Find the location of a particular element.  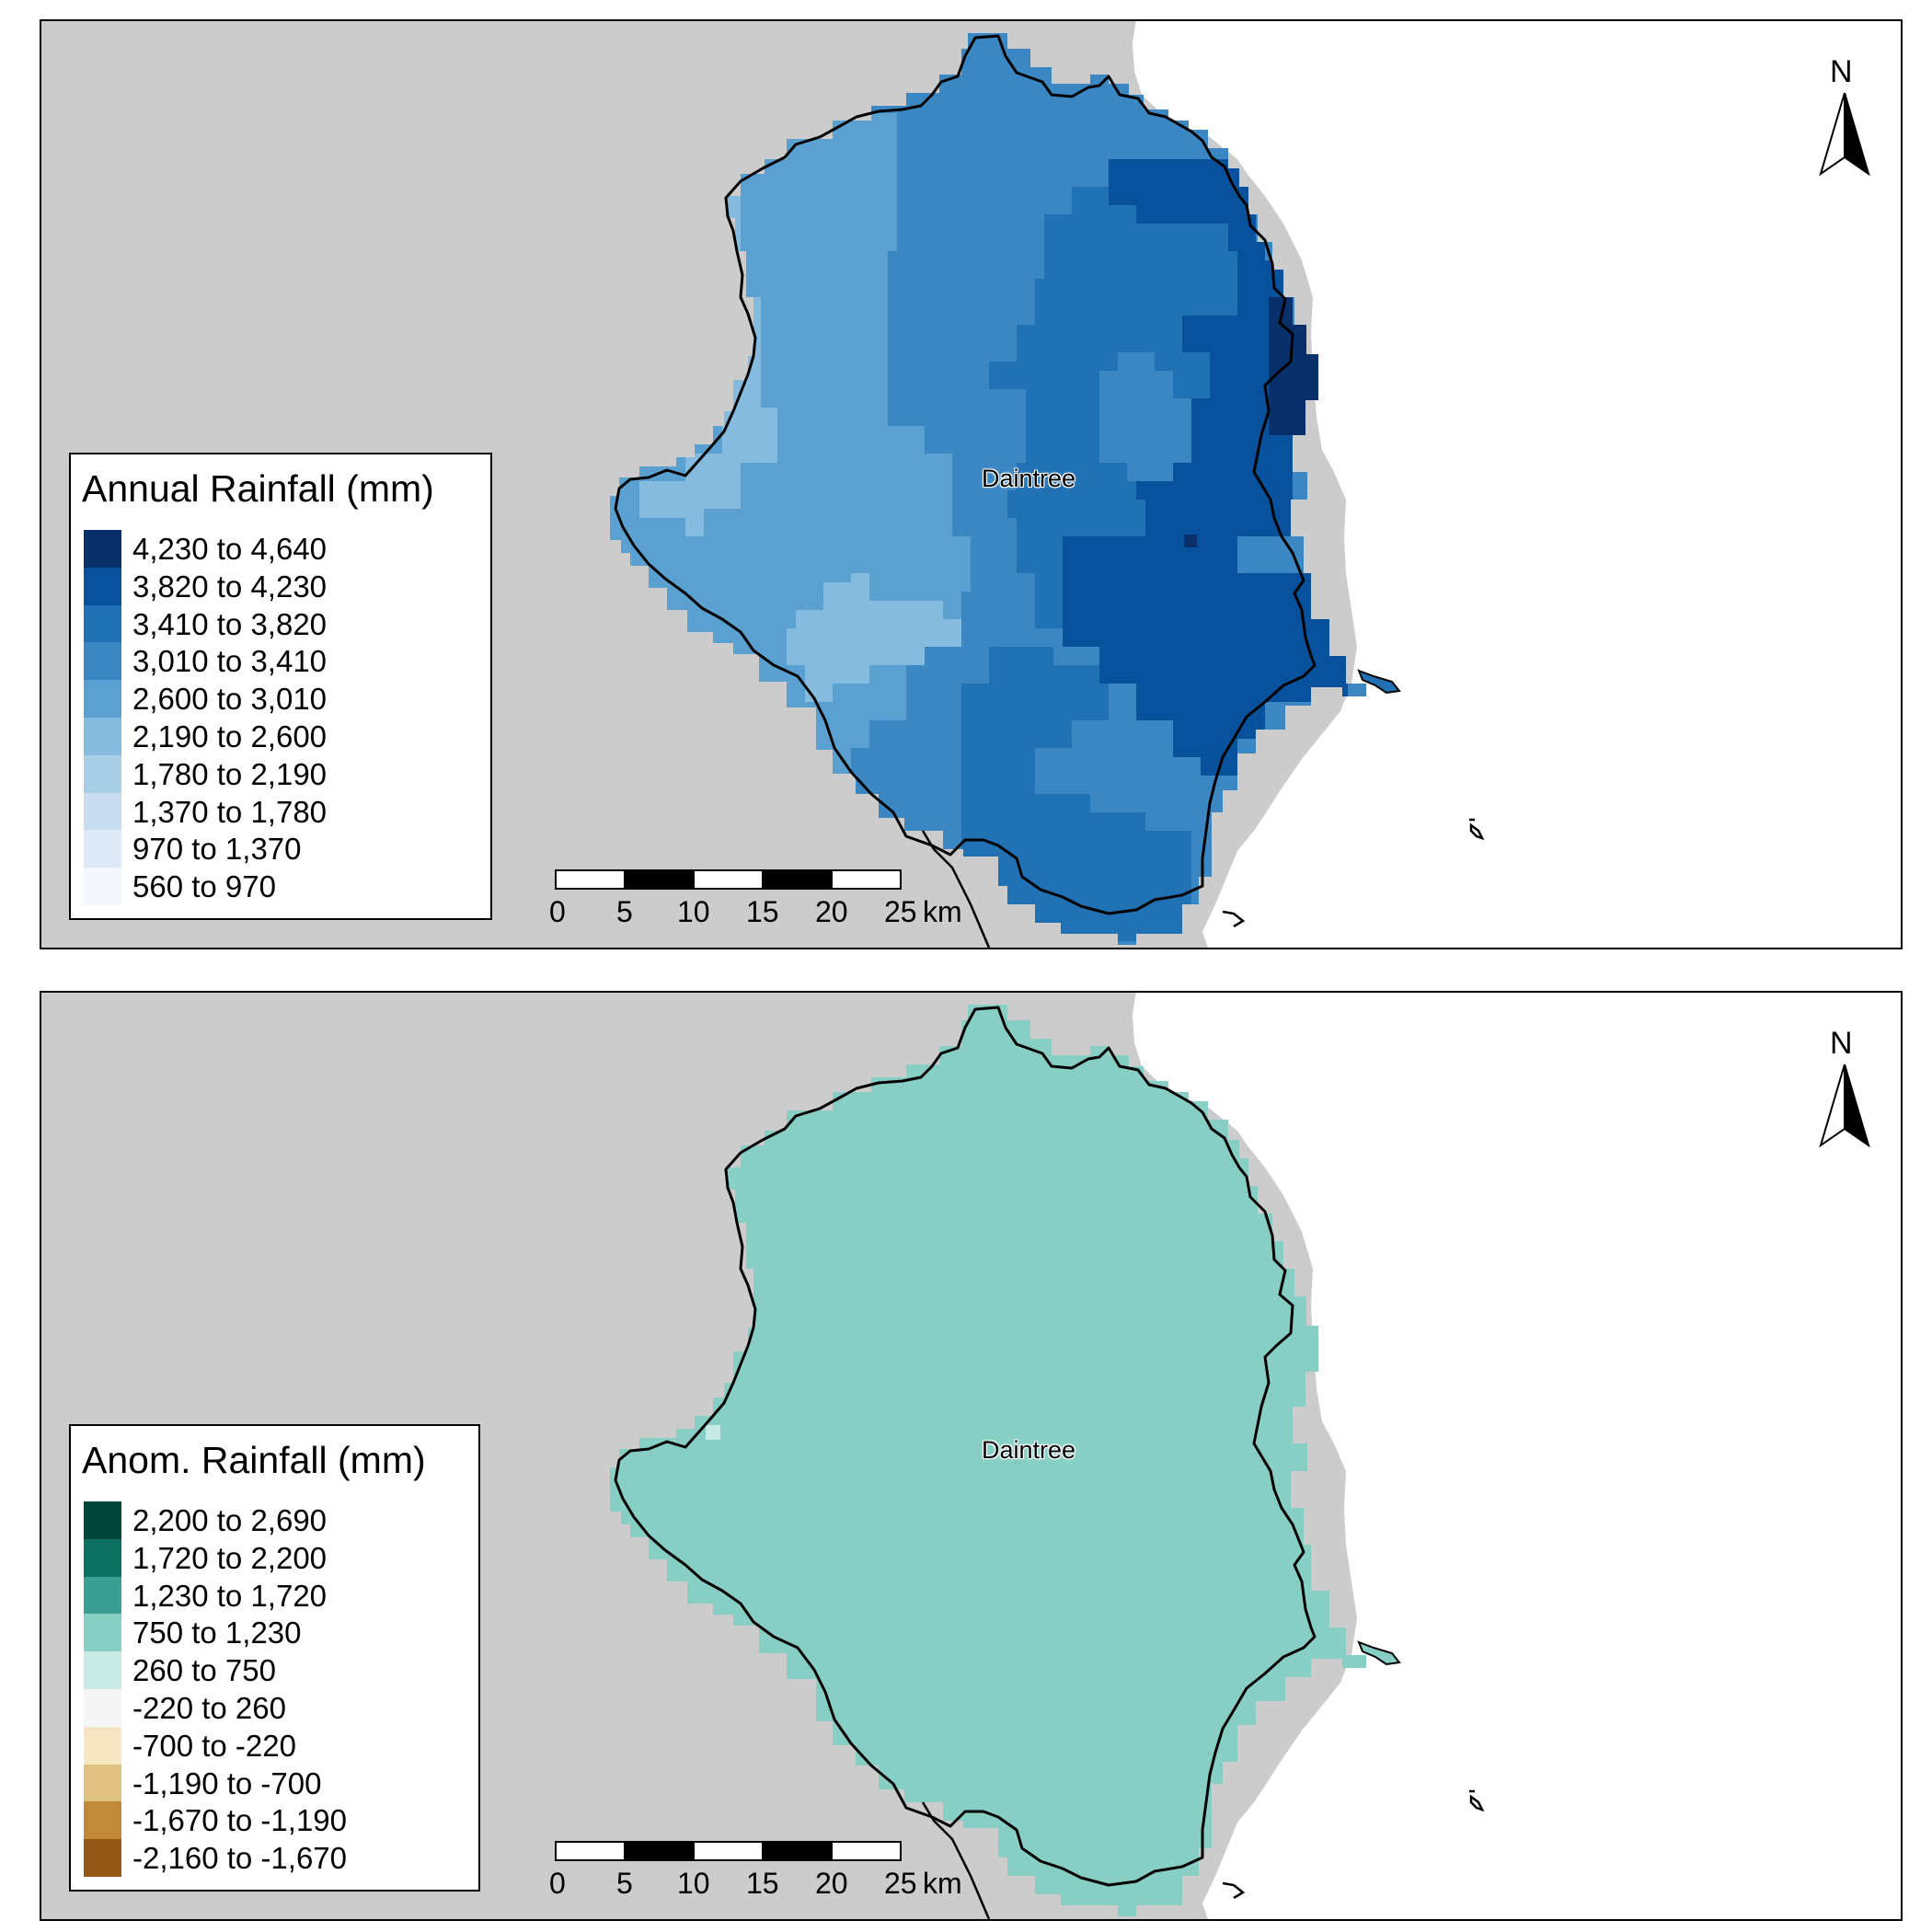

legend-label: 3,820 to 4,230 is located at coordinates (230, 586).